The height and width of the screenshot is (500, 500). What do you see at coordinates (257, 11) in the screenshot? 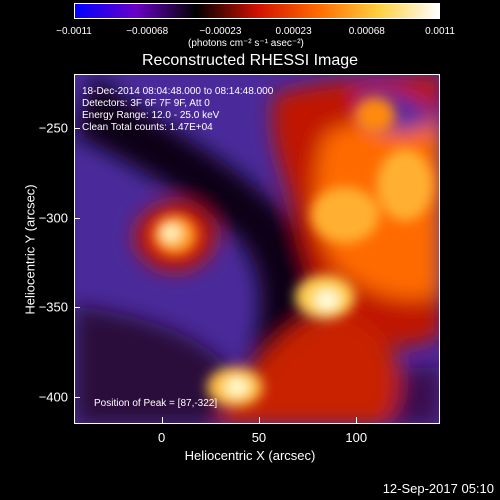
I see `colorbar` at bounding box center [257, 11].